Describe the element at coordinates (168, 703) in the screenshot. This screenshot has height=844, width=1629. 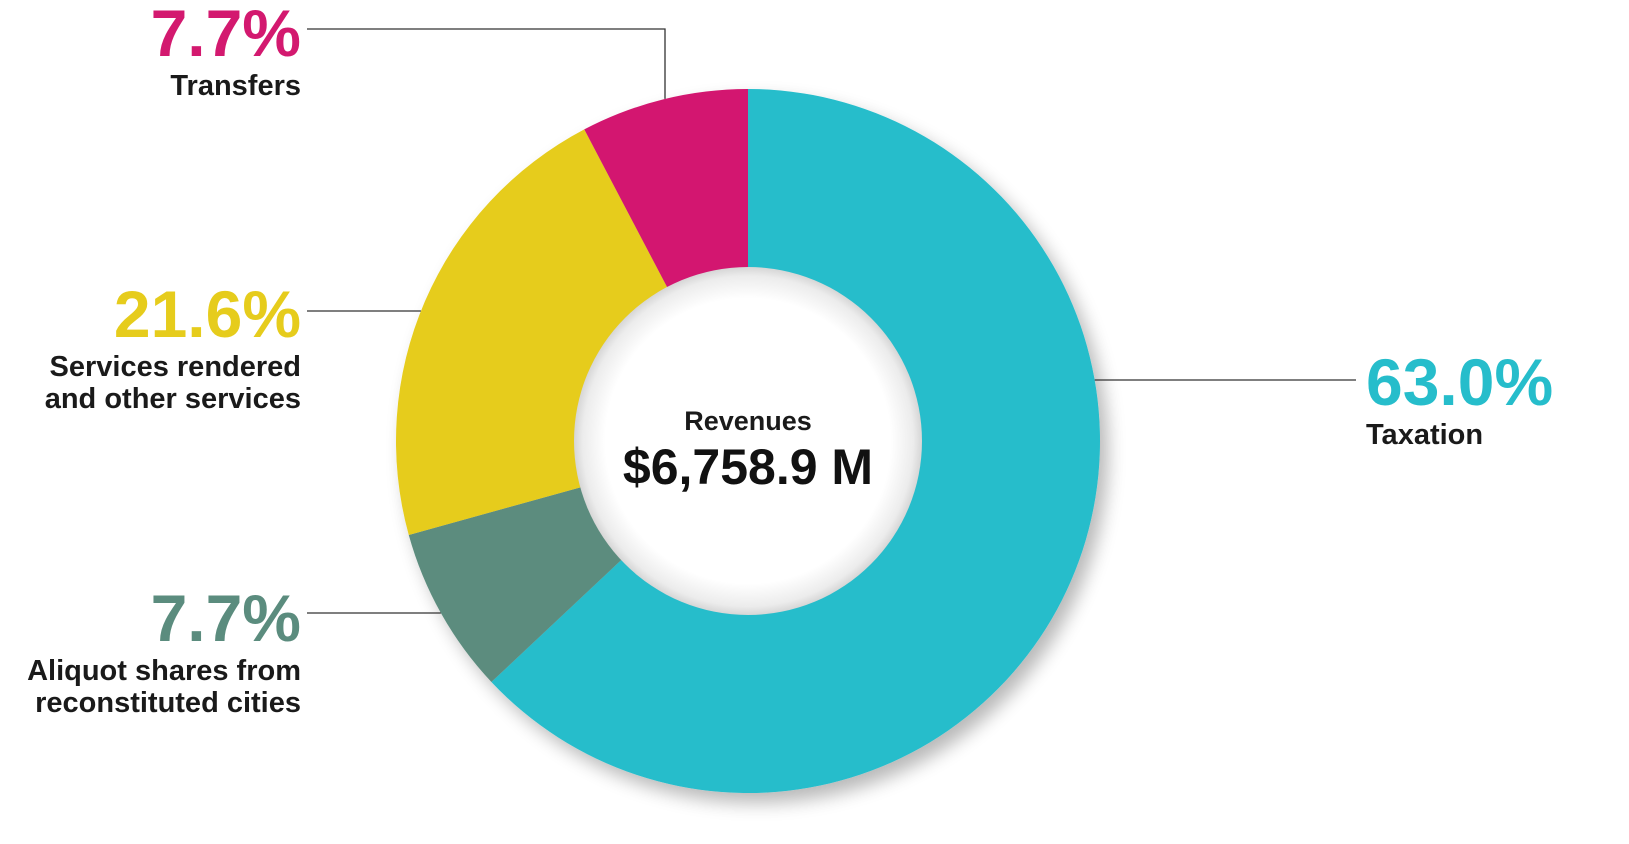
I see `category-label-aliquot-shares-from-line-2: reconstituted cities` at that location.